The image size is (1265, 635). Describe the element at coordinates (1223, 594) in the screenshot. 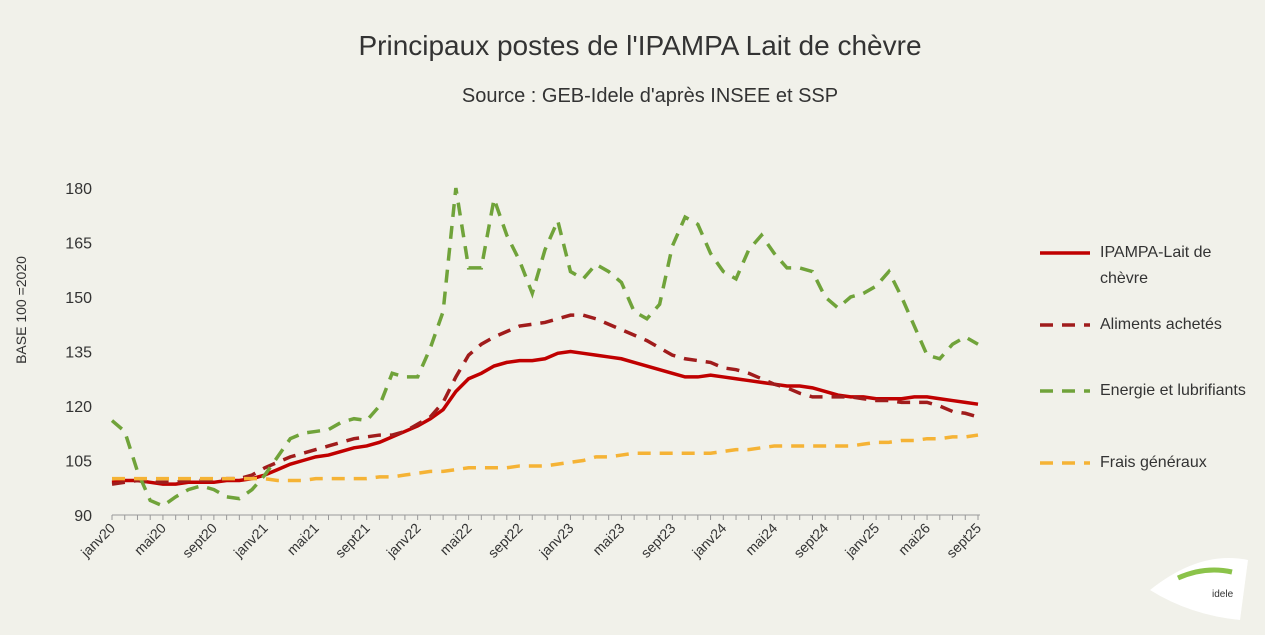

I see `svg-text: idele` at that location.